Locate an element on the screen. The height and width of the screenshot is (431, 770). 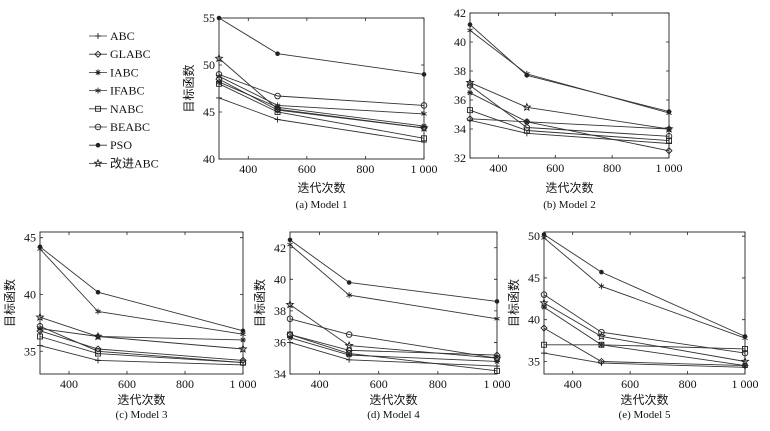
y-tick-label: 45 is located at coordinates (30, 238).